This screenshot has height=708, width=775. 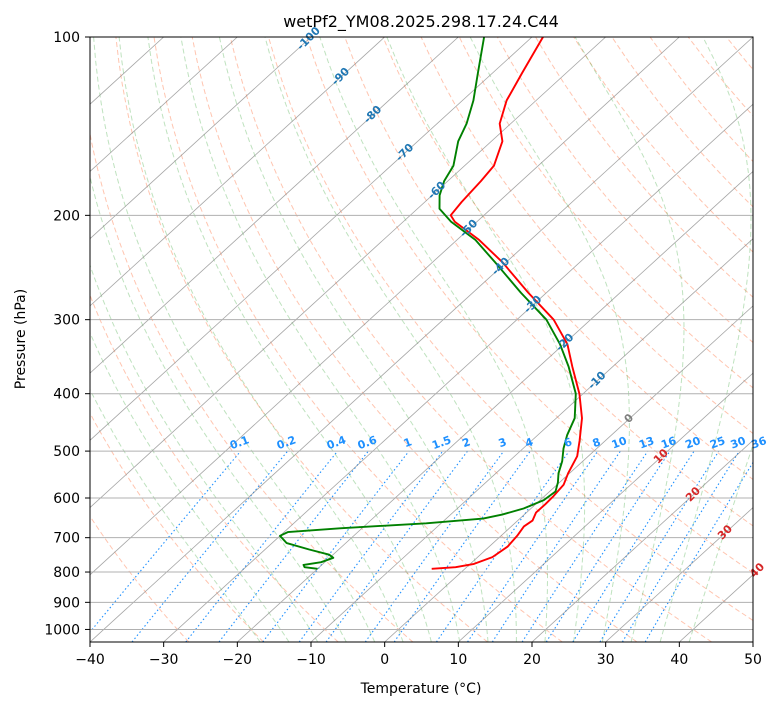 What do you see at coordinates (66, 395) in the screenshot?
I see `y-tick-label: 400` at bounding box center [66, 395].